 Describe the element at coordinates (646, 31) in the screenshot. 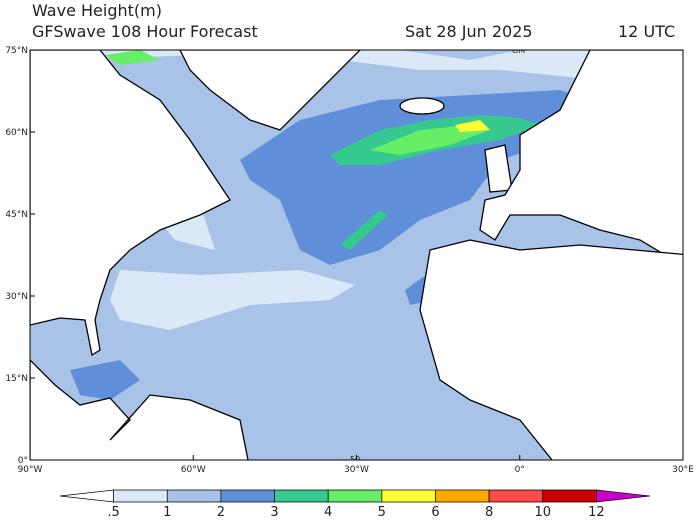

I see `time: 12 UTC` at that location.